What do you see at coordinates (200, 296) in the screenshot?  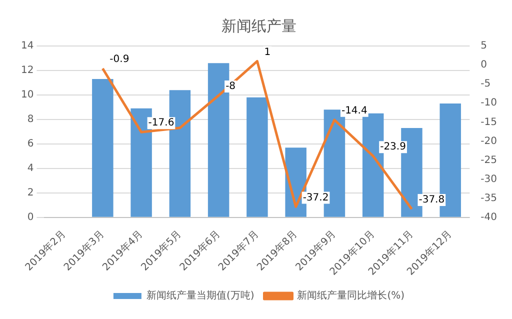 I see `legend-label: 新闻纸产量当期值(万吨)` at bounding box center [200, 296].